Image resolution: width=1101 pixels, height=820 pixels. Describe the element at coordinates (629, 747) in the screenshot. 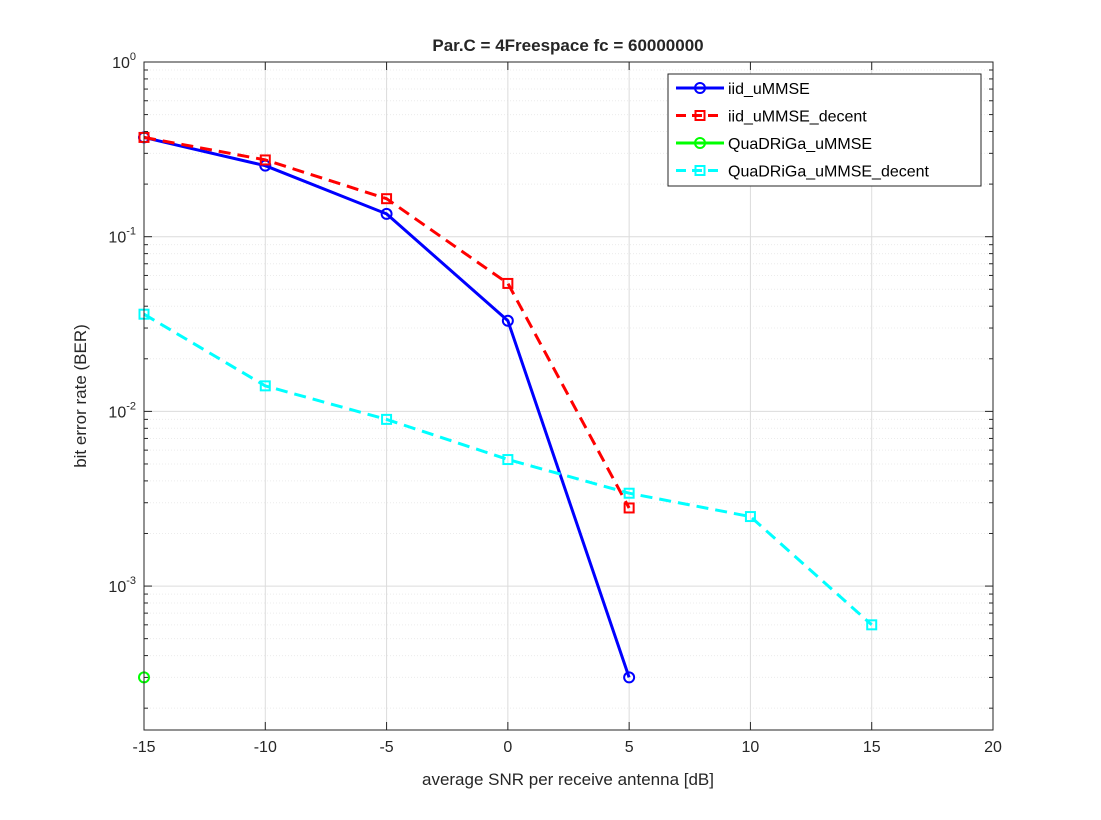

I see `x-tick-label: 5` at that location.